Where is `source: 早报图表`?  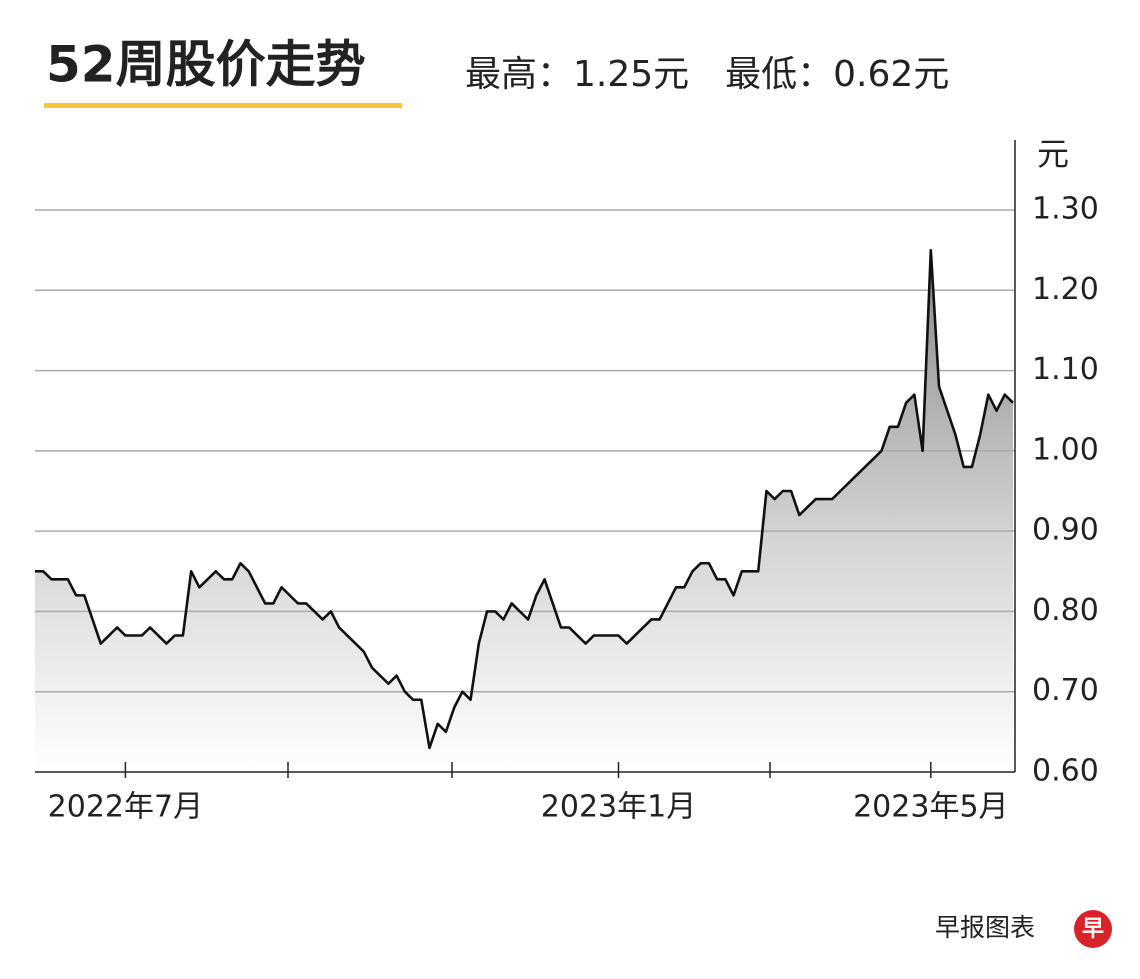 source: 早报图表 is located at coordinates (985, 927).